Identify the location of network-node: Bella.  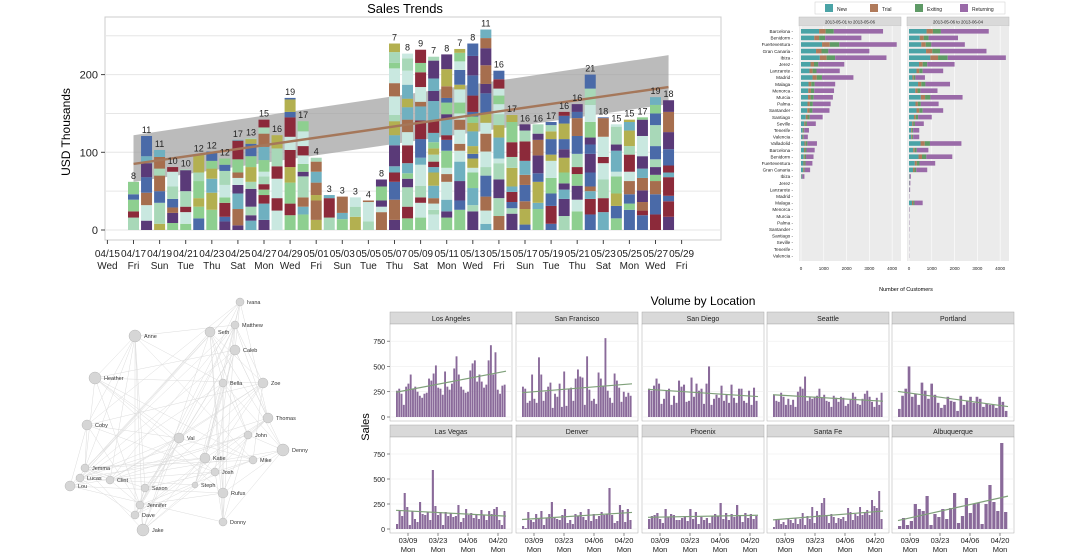
(230, 383).